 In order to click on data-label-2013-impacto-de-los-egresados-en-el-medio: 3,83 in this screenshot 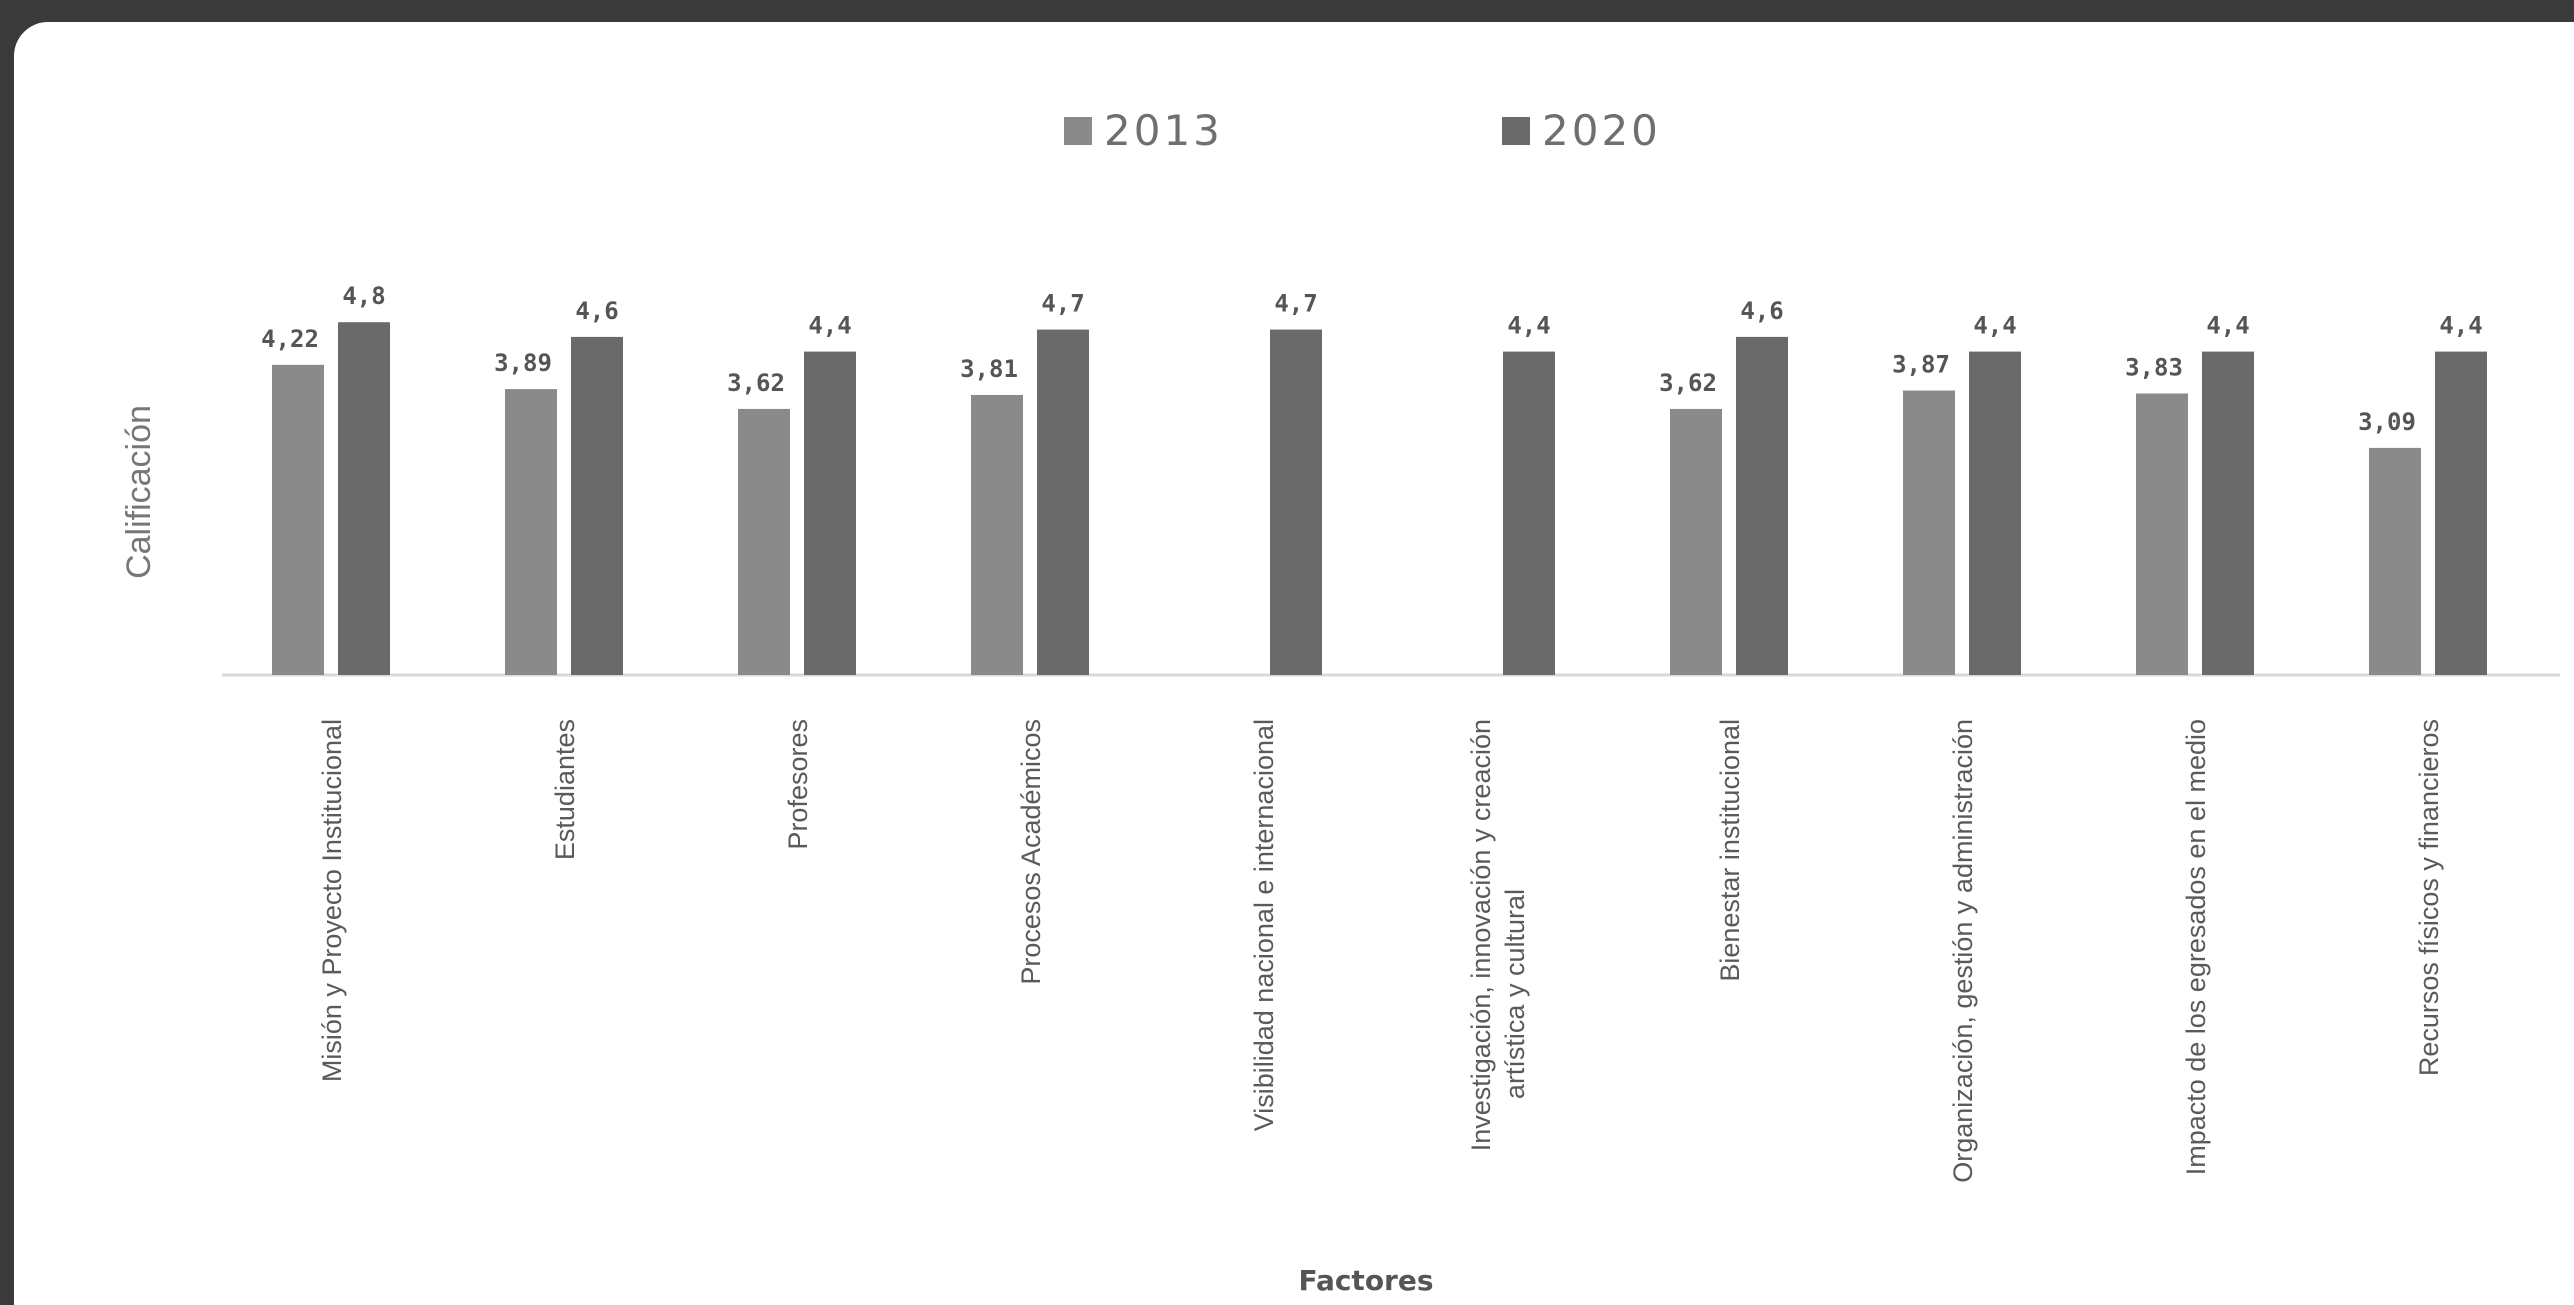, I will do `click(2154, 367)`.